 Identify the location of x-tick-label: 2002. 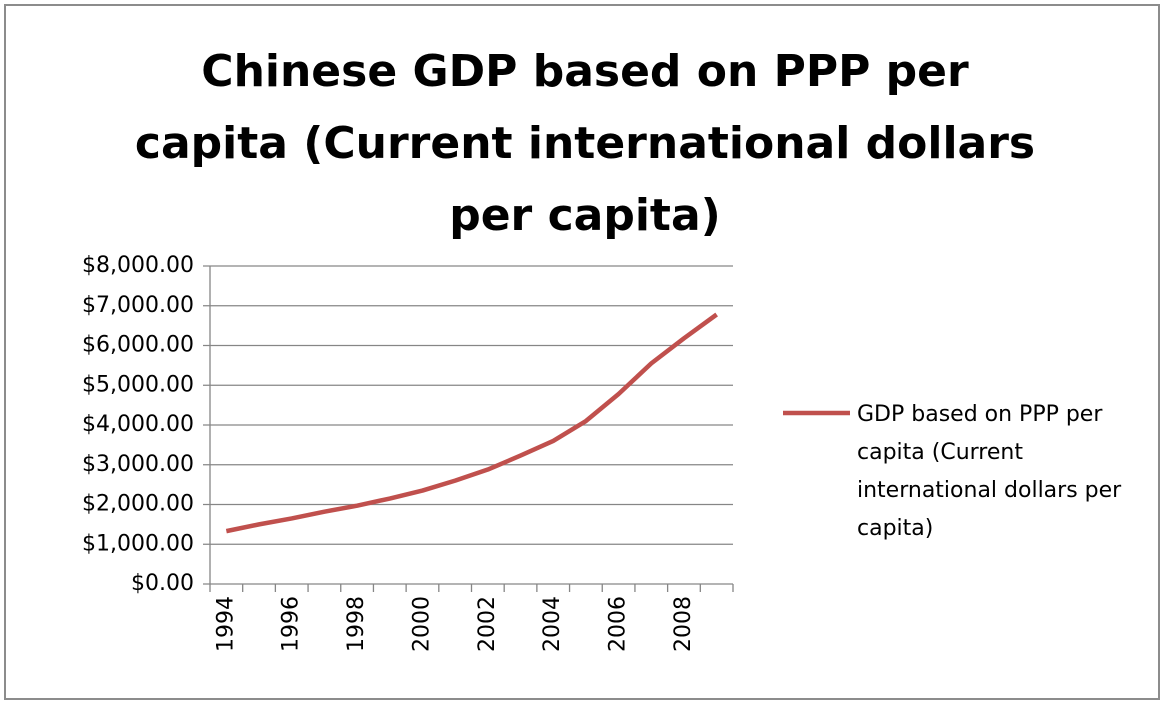
(487, 624).